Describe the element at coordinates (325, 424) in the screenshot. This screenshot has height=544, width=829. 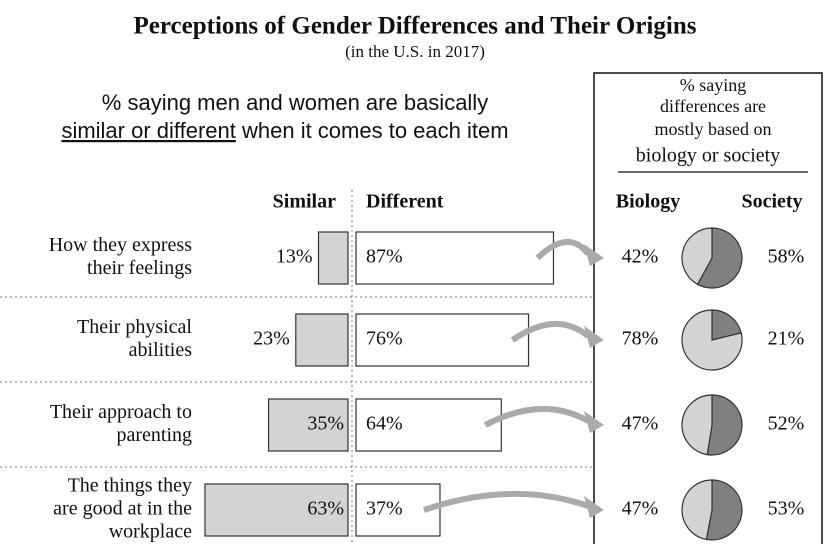
I see `value-label: 35%` at that location.